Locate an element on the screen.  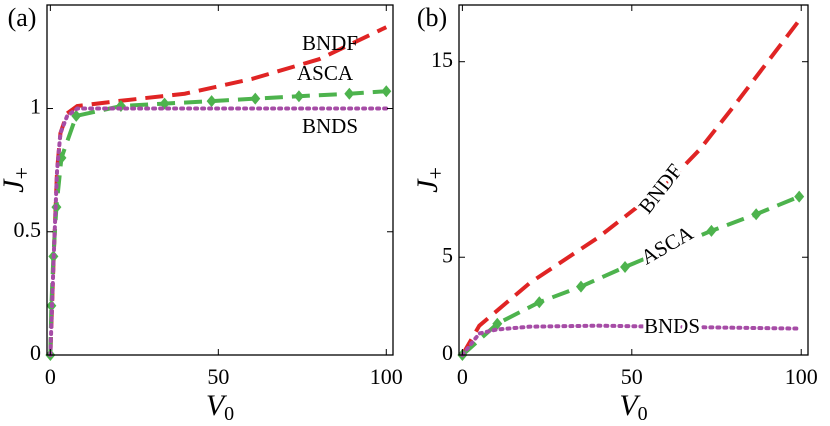
series-line is located at coordinates (632, 340).